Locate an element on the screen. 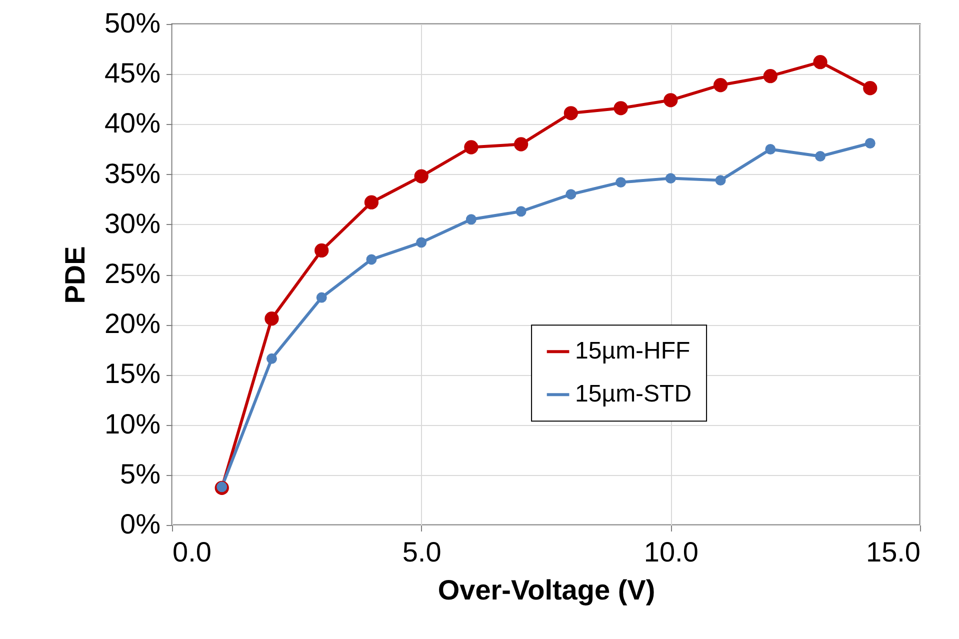 This screenshot has height=639, width=959. y-tick-label: 10% is located at coordinates (132, 424).